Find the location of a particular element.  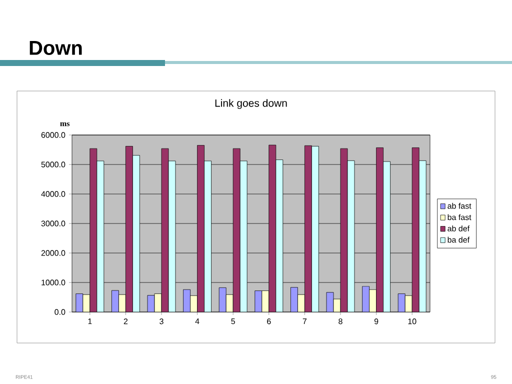

legend-label: ba fast is located at coordinates (460, 217).